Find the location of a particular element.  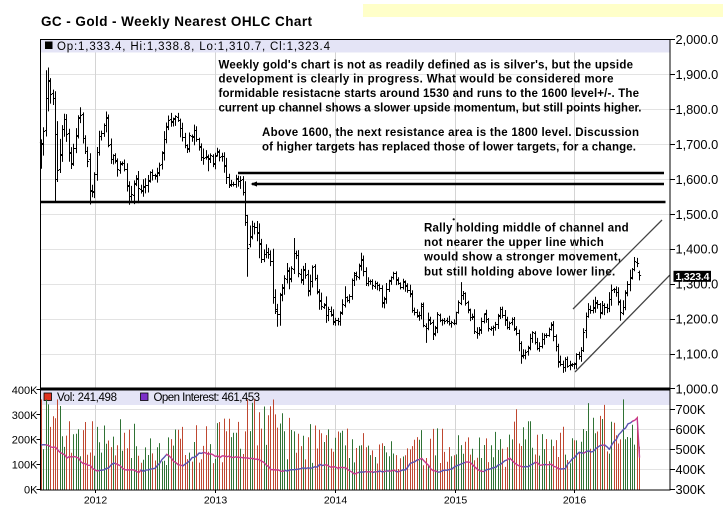

svg-text: 2014 is located at coordinates (336, 501).